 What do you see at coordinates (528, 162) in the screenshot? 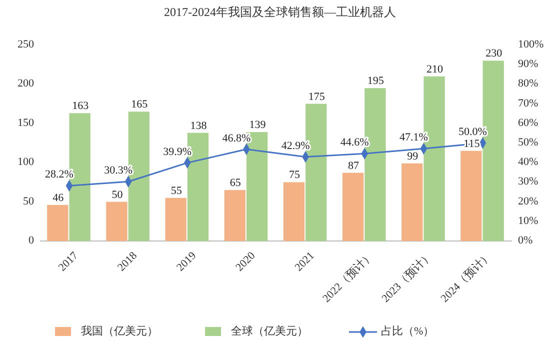
I see `y2-tick-label: 40%` at bounding box center [528, 162].